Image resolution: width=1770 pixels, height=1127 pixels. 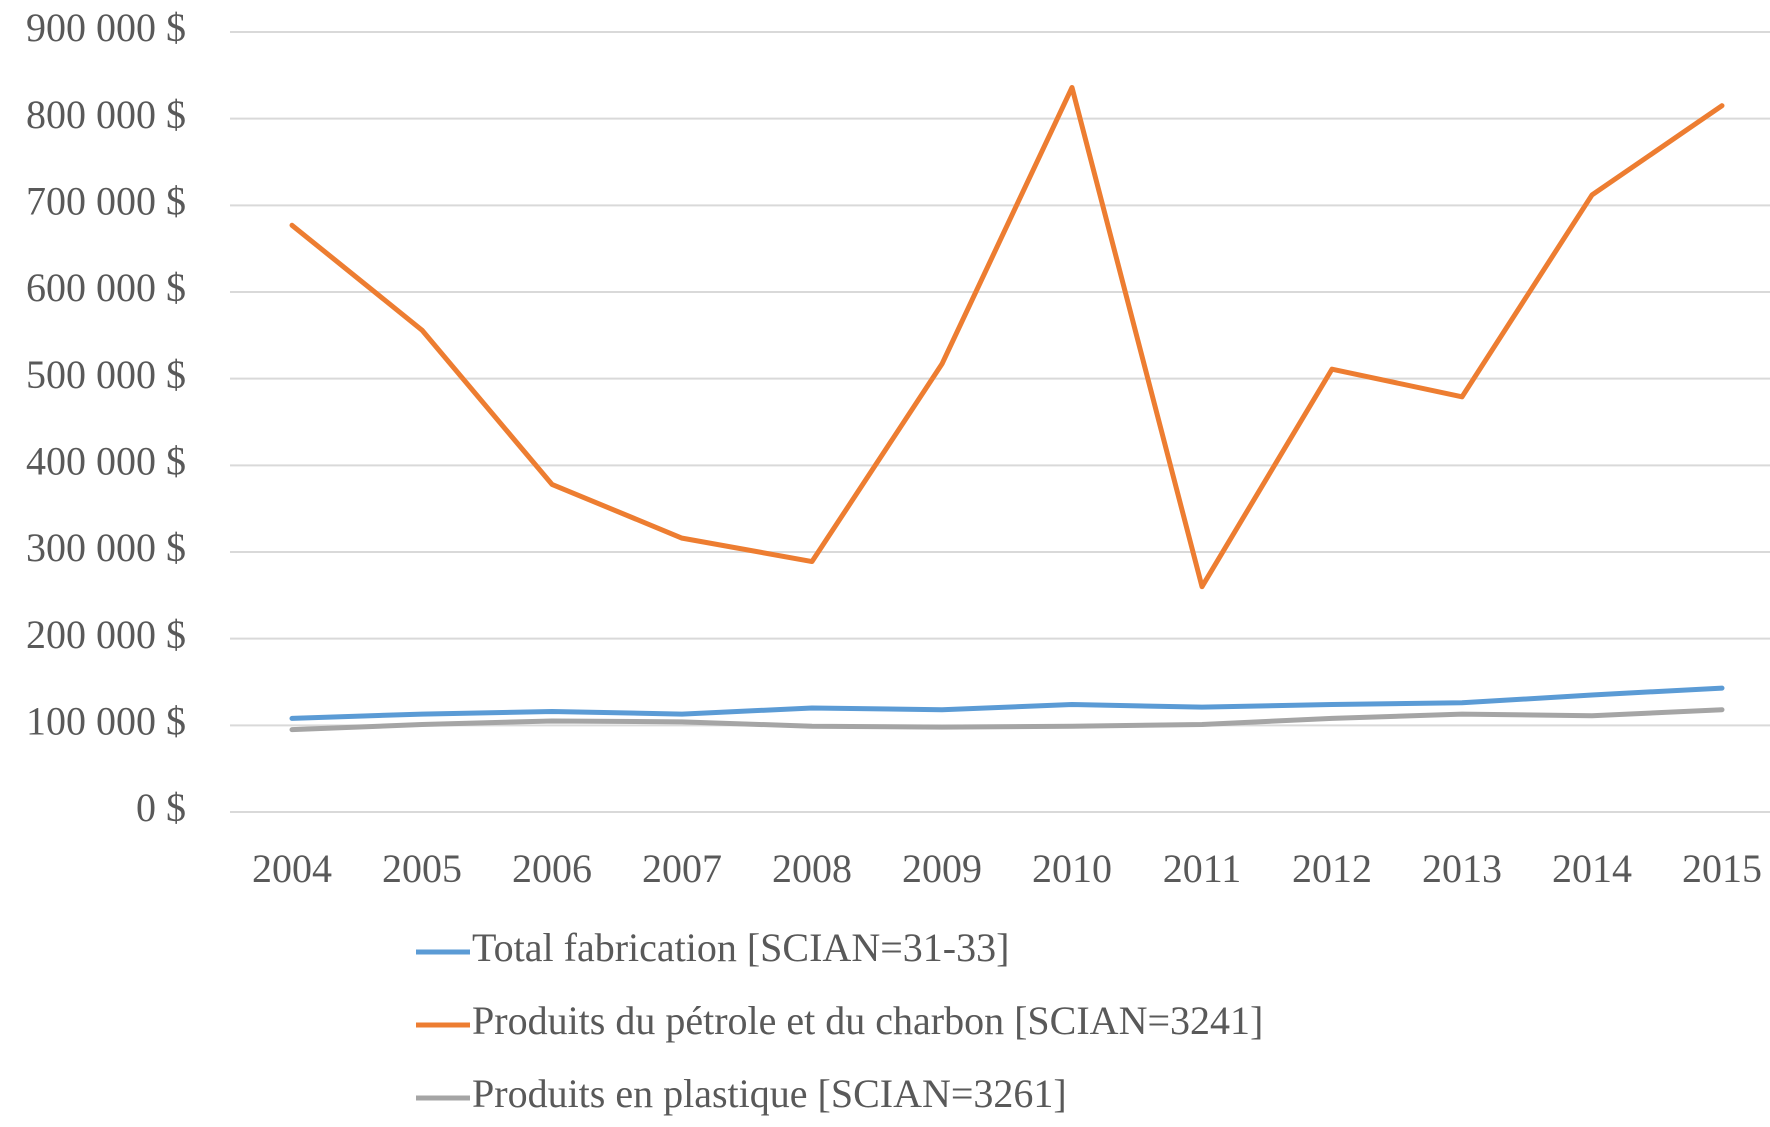 What do you see at coordinates (1332, 868) in the screenshot?
I see `x-tick-label: 2012` at bounding box center [1332, 868].